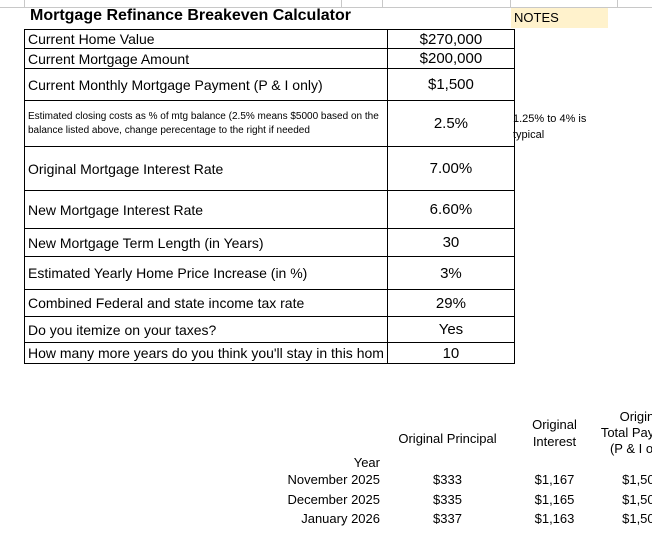 The height and width of the screenshot is (533, 652). Describe the element at coordinates (450, 209) in the screenshot. I see `cell-new-rate: 6.60%` at that location.